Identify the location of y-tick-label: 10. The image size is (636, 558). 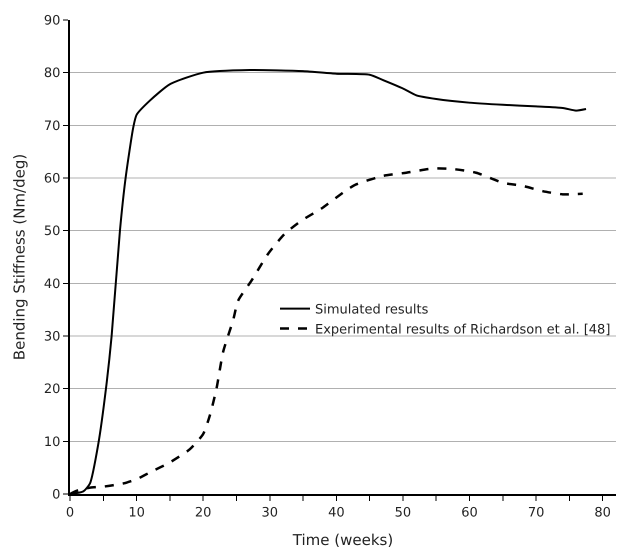
(52, 442).